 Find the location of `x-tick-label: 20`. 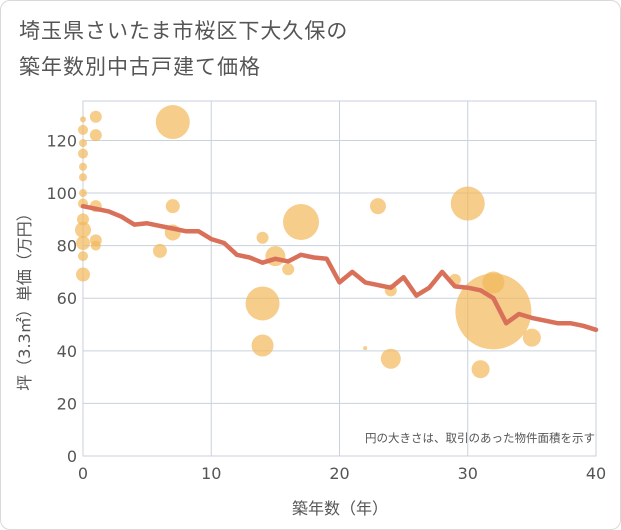

x-tick-label: 20 is located at coordinates (339, 473).